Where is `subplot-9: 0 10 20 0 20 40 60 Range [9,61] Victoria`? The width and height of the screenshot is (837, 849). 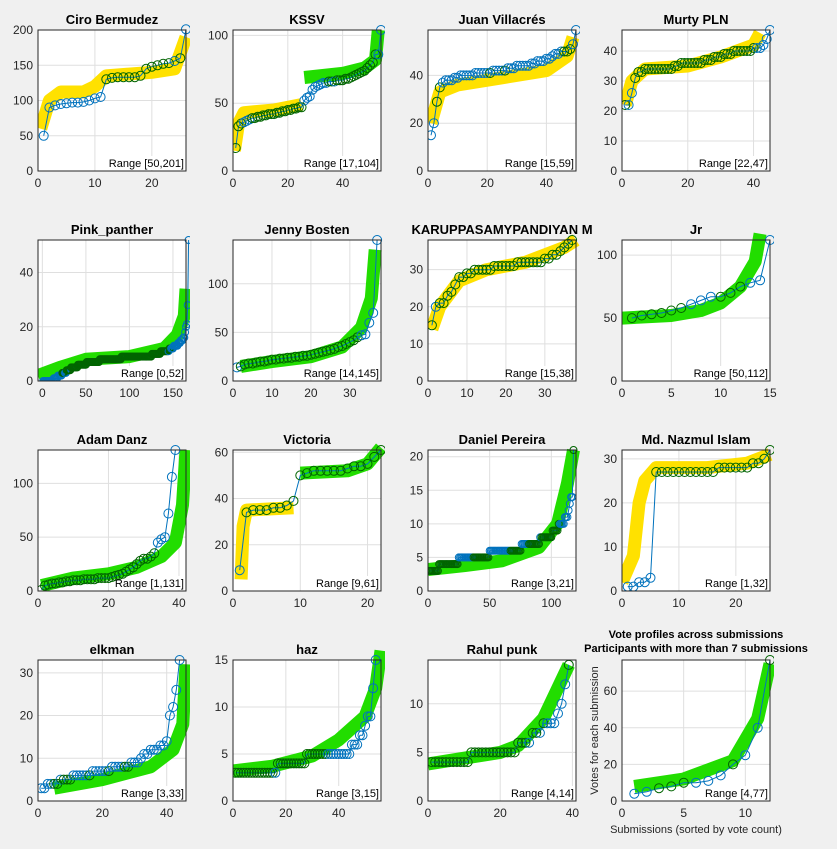 subplot-9: 0 10 20 0 20 40 60 Range [9,61] Victoria is located at coordinates (300, 521).